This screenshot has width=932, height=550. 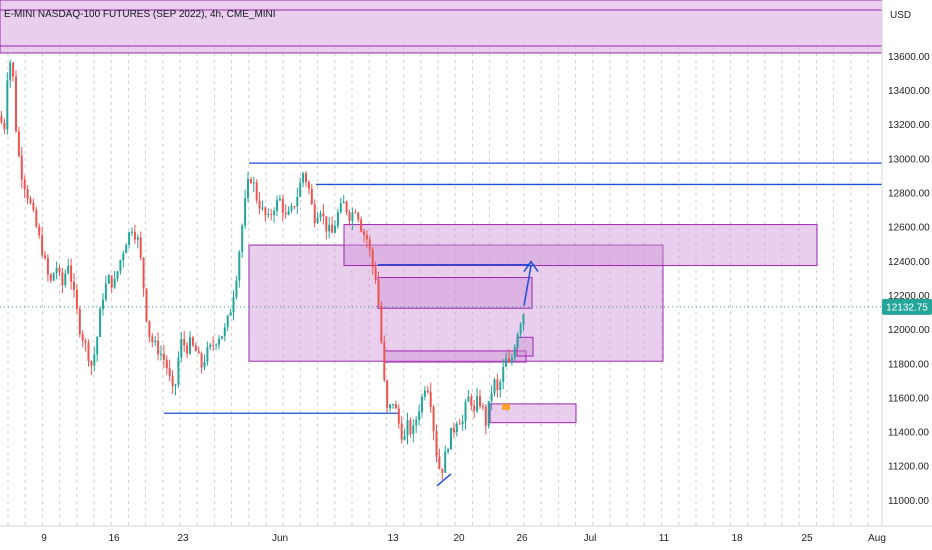 What do you see at coordinates (908, 433) in the screenshot?
I see `price-tick-label: 11400.00` at bounding box center [908, 433].